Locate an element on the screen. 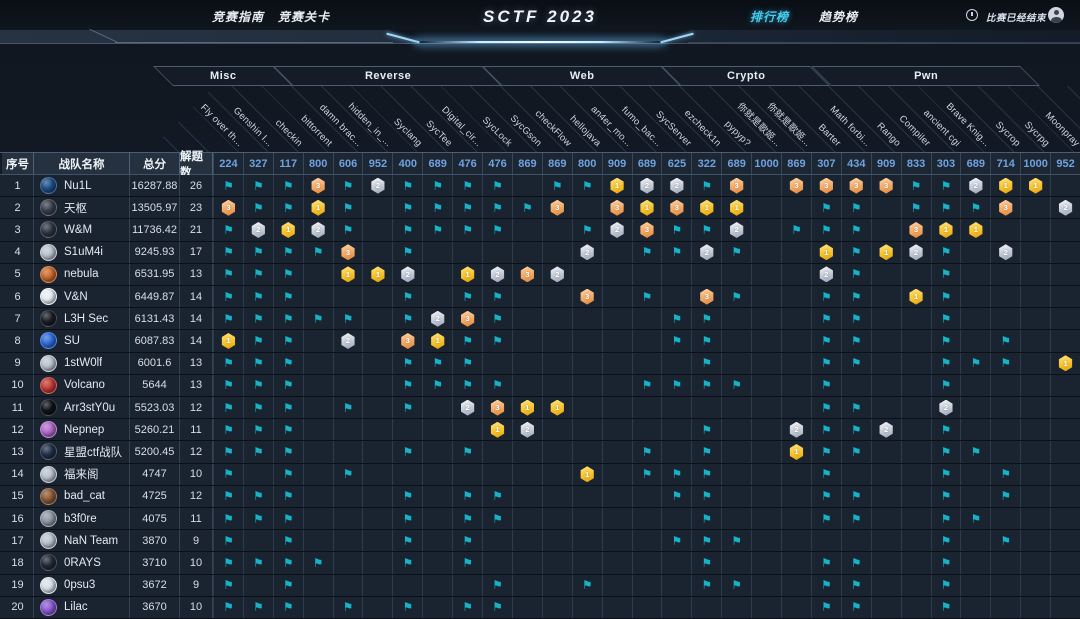 Image resolution: width=1080 pixels, height=619 pixels. team-name: 福来阁 is located at coordinates (81, 475).